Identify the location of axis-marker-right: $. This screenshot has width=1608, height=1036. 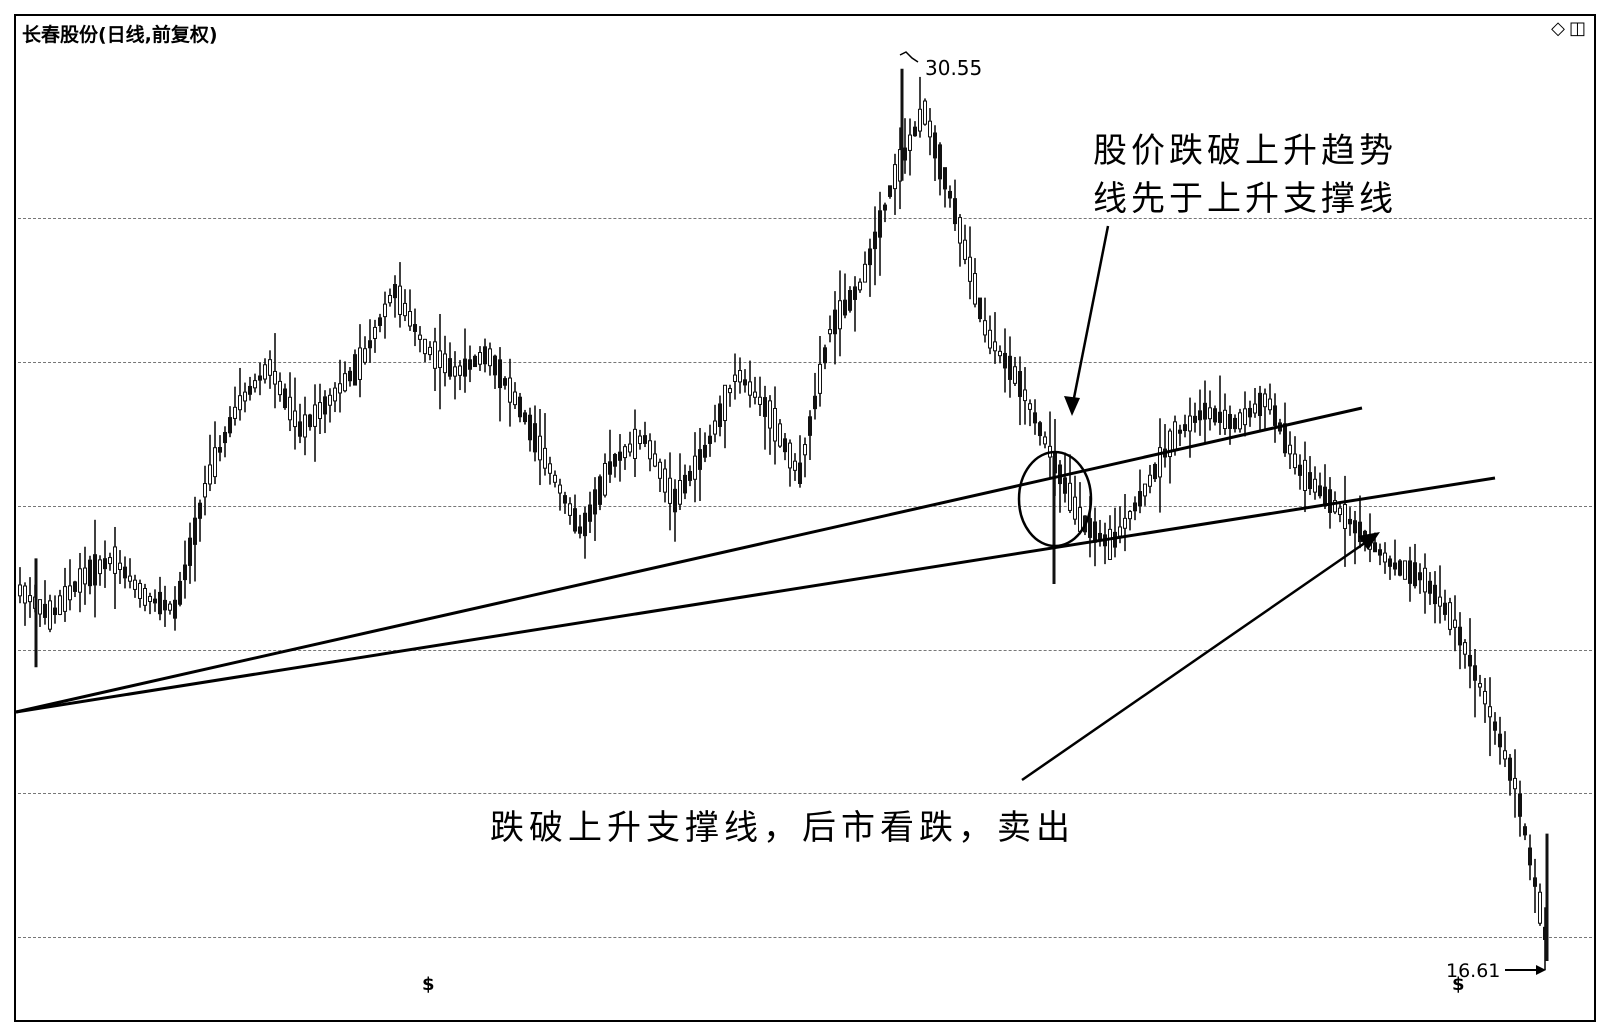
(1458, 984).